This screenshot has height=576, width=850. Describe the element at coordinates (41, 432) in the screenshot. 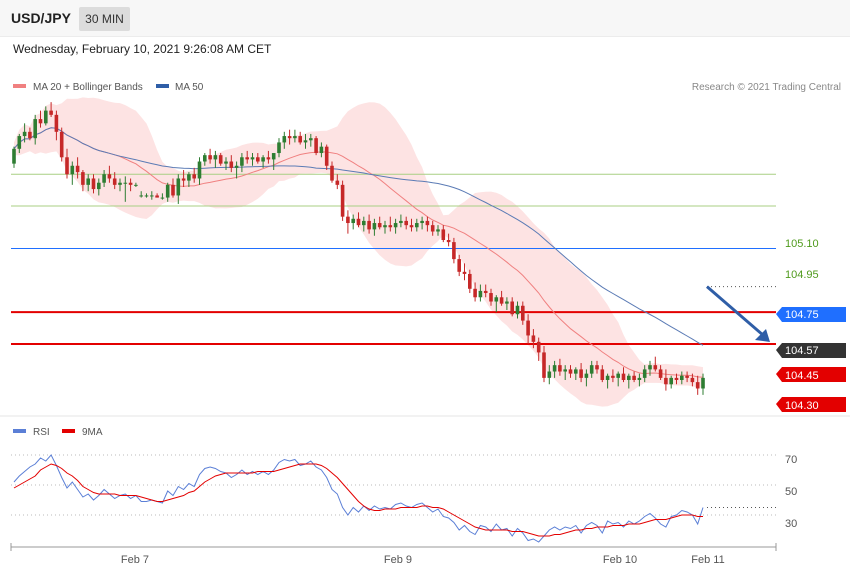

I see `rsi-legend-label: RSI` at that location.